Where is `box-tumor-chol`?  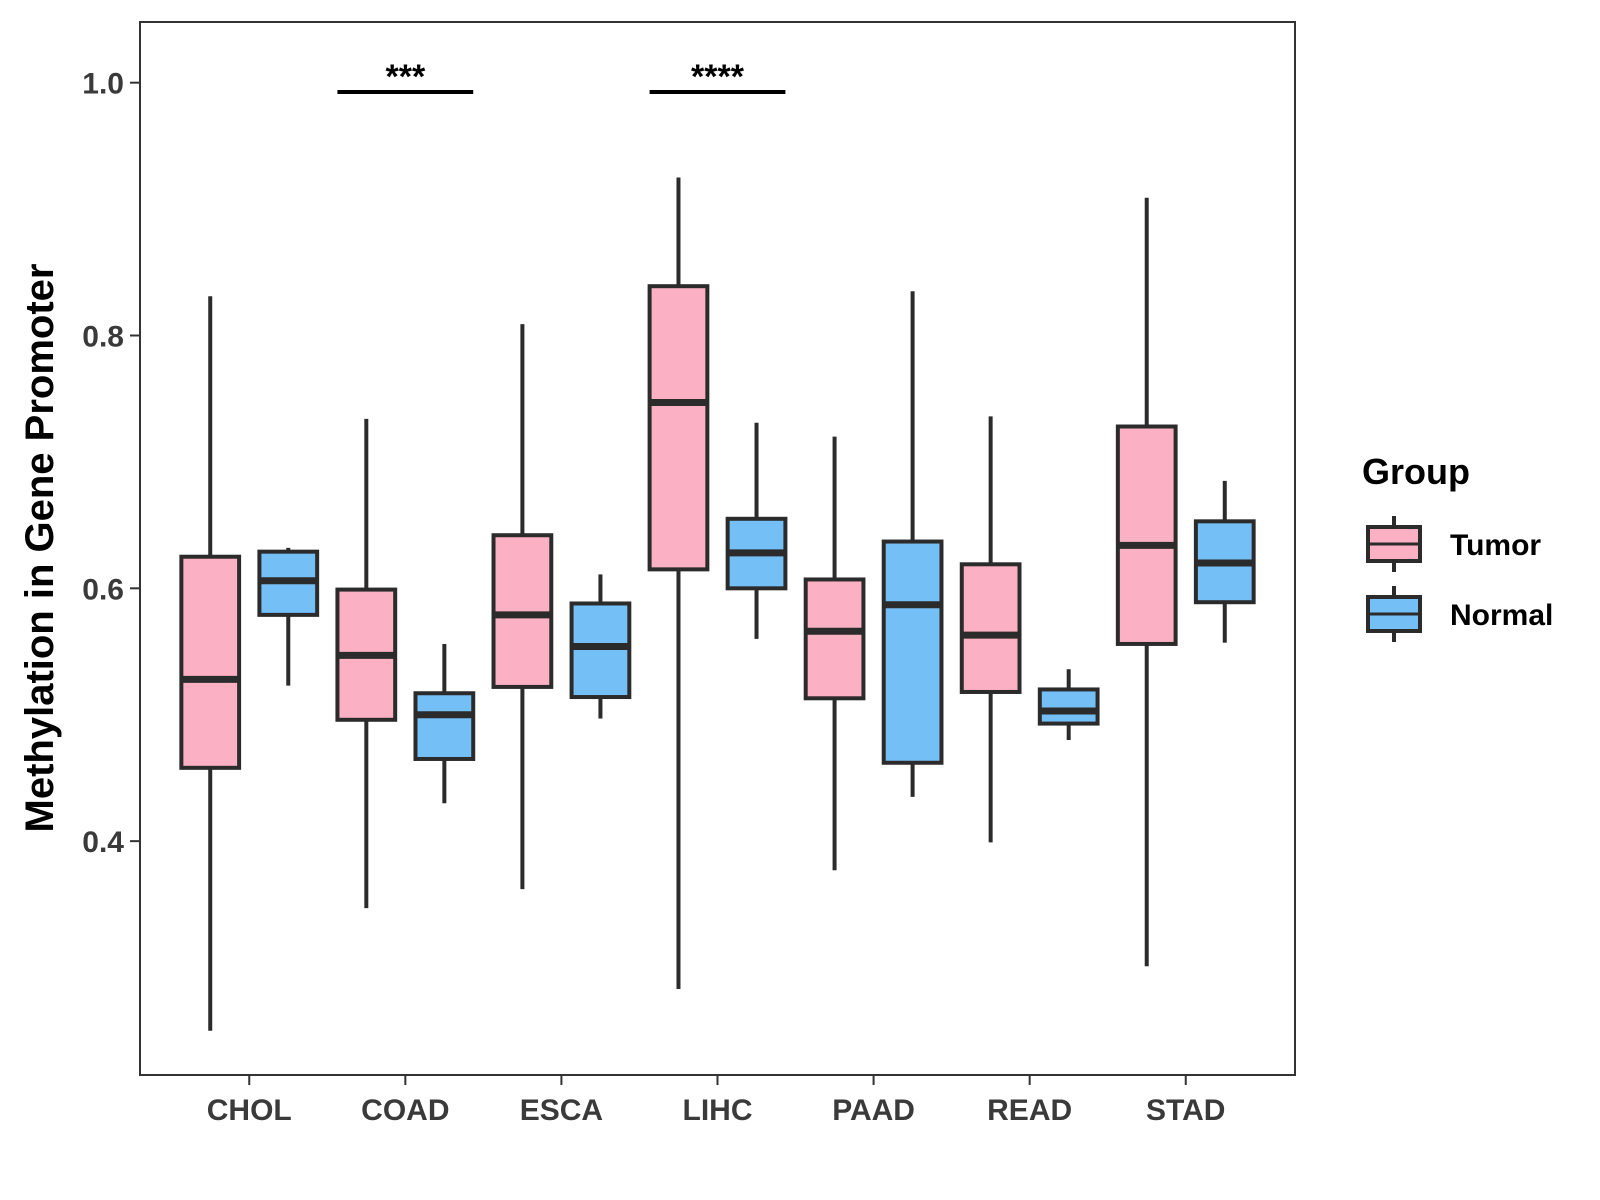 box-tumor-chol is located at coordinates (210, 663).